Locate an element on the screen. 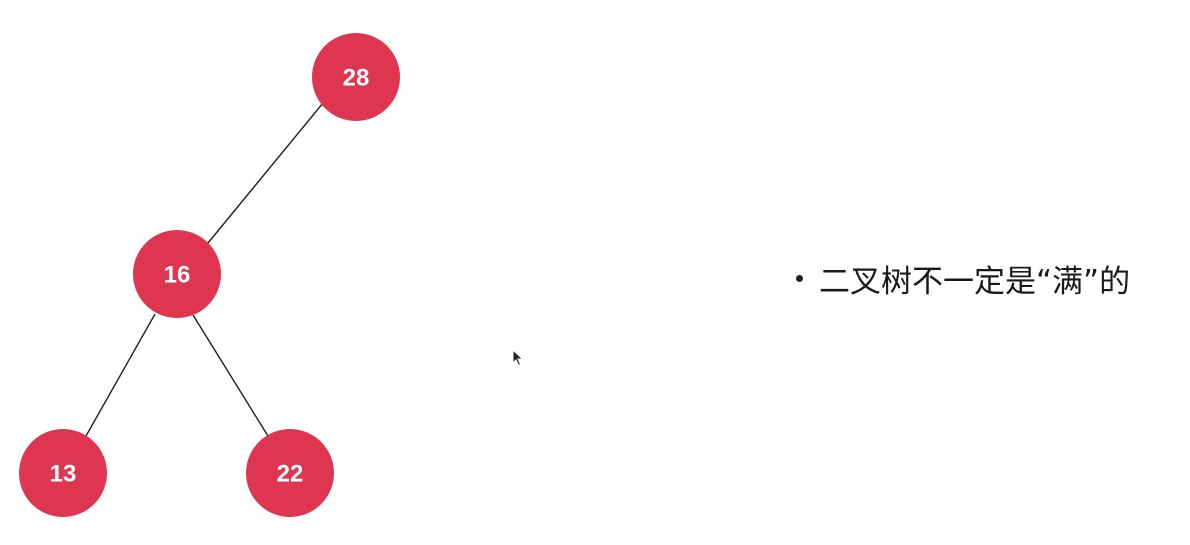 The image size is (1190, 545). bullet-text: 二叉树不一定是“满”的 is located at coordinates (975, 282).